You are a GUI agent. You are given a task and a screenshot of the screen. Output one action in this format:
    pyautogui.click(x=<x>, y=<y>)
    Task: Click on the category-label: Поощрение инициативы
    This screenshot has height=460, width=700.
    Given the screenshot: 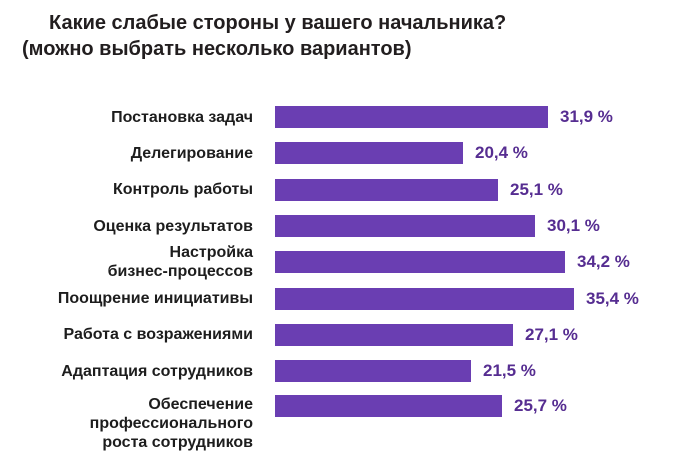 What is the action you would take?
    pyautogui.click(x=155, y=299)
    